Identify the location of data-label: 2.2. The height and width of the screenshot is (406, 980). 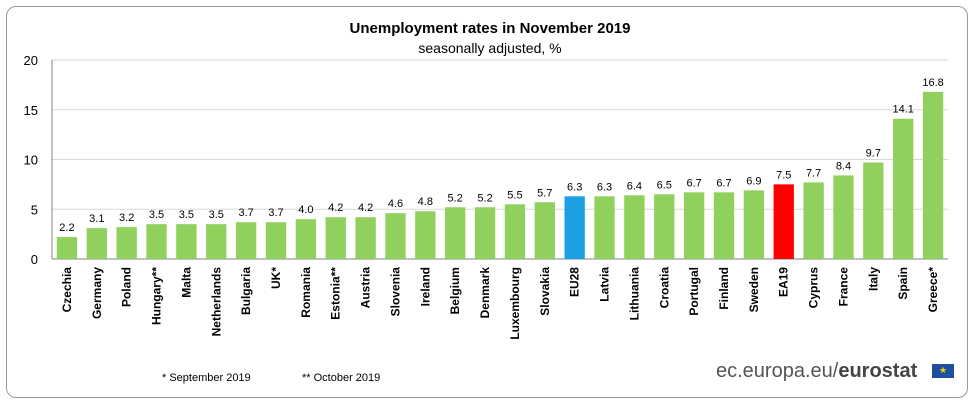
(66, 228).